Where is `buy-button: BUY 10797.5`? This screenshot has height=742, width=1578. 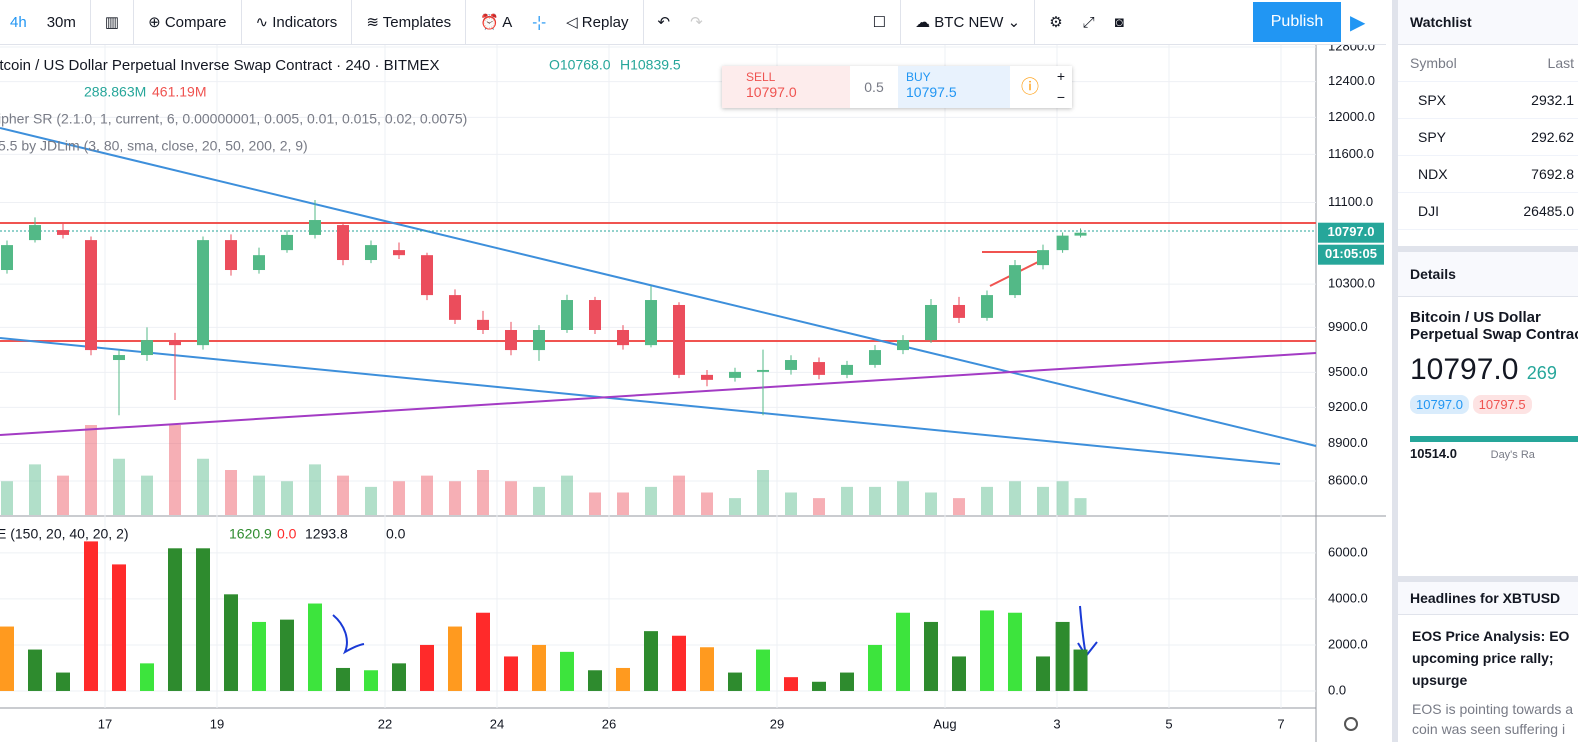
buy-button: BUY 10797.5 is located at coordinates (954, 87).